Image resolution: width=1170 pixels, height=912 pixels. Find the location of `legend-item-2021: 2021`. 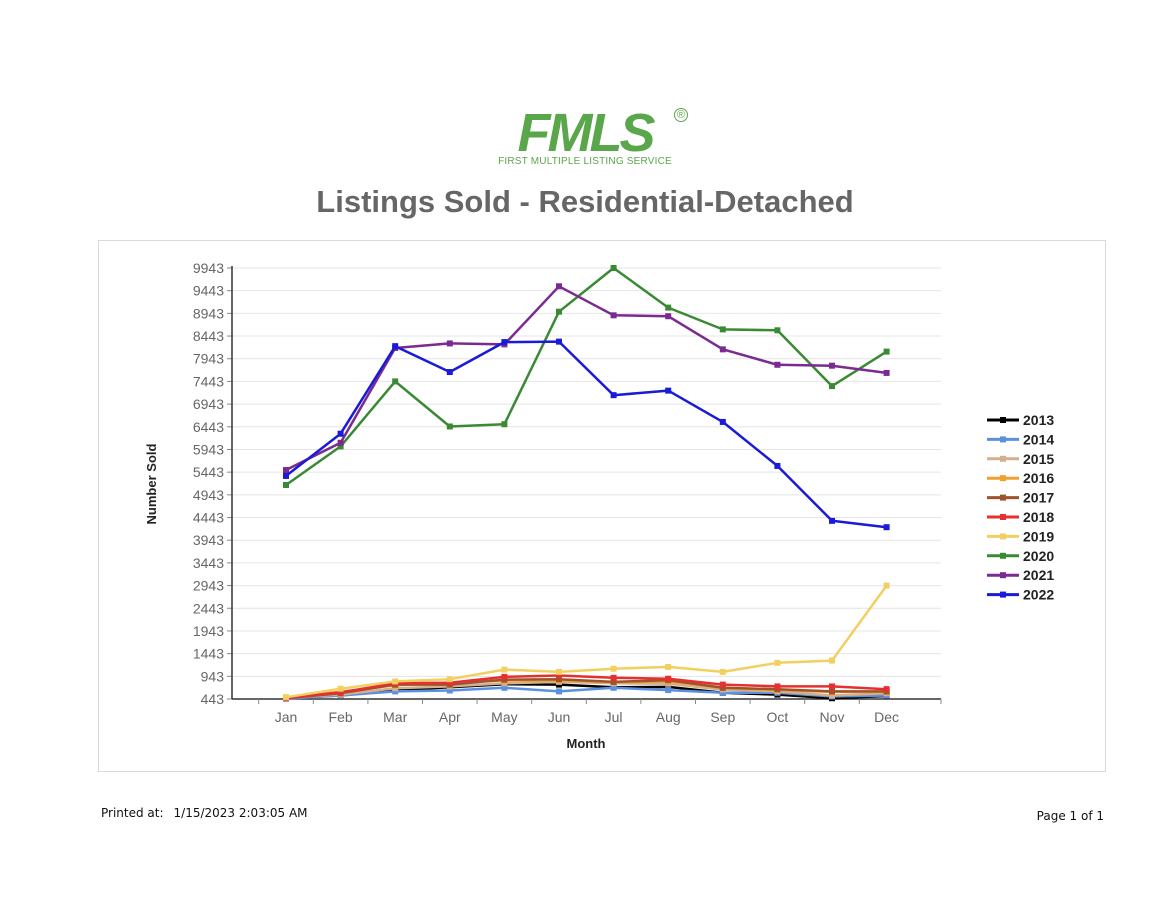

legend-item-2021: 2021 is located at coordinates (1020, 575).